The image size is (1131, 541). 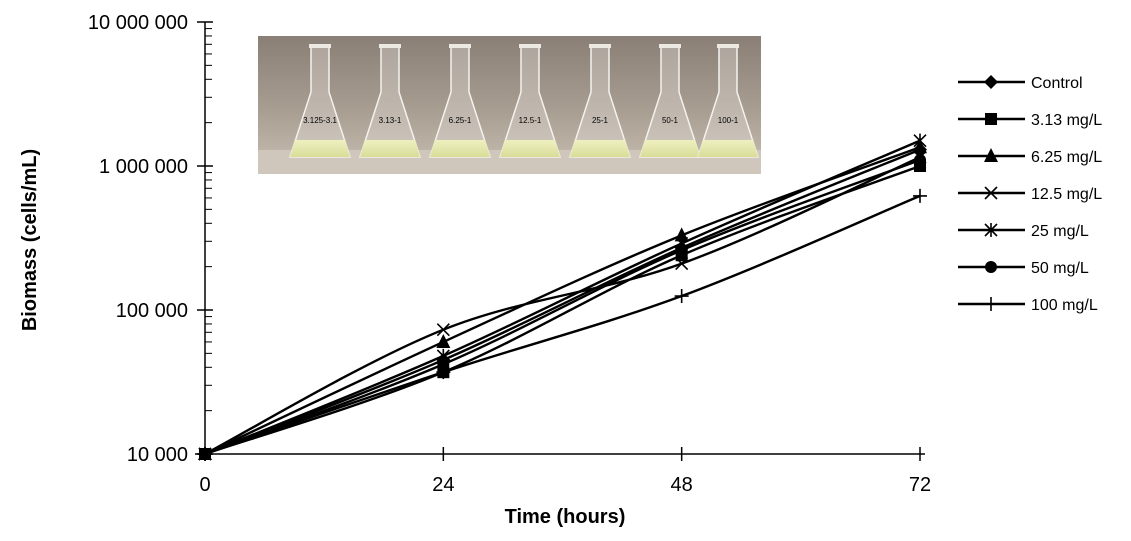 I want to click on y-tick-label: 10 000 000, so click(x=138, y=23).